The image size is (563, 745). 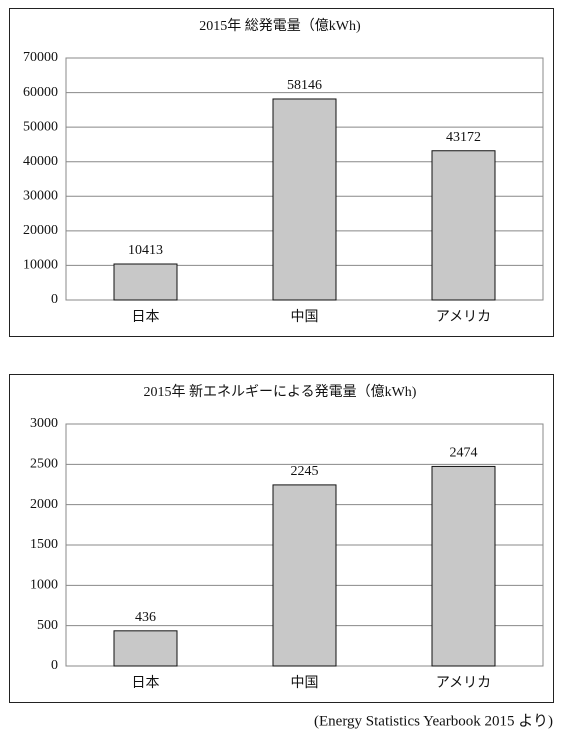 I want to click on y-tick-label: 20000, so click(x=40, y=230).